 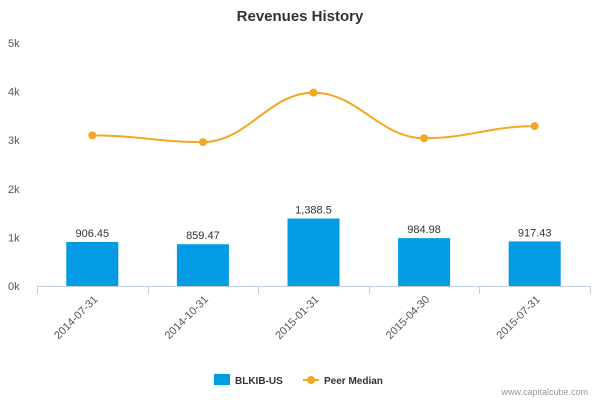 What do you see at coordinates (313, 211) in the screenshot?
I see `bar-data-label: 1,388.5` at bounding box center [313, 211].